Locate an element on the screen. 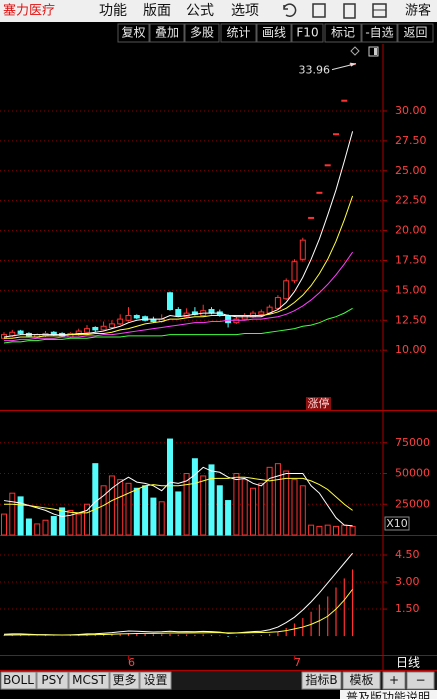  indicator-line is located at coordinates (178, 612).